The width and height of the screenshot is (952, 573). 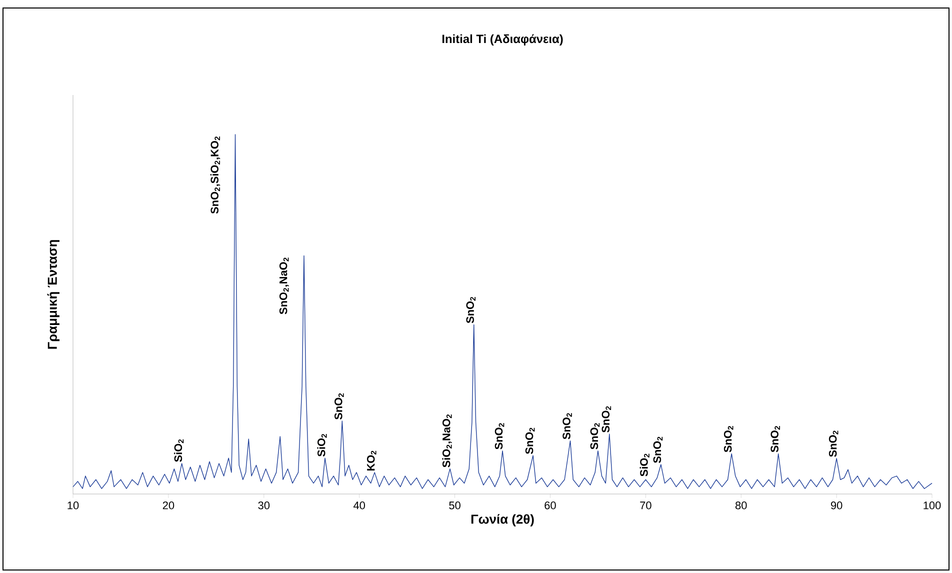 What do you see at coordinates (454, 506) in the screenshot?
I see `x-tick-label: 50` at bounding box center [454, 506].